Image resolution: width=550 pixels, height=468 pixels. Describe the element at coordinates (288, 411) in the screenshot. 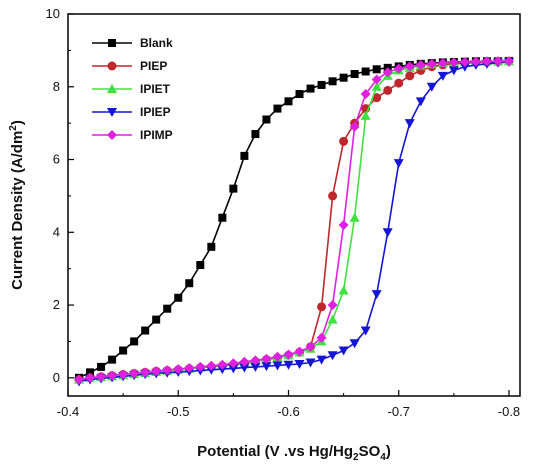

I see `x-tick-label: -0.6` at that location.